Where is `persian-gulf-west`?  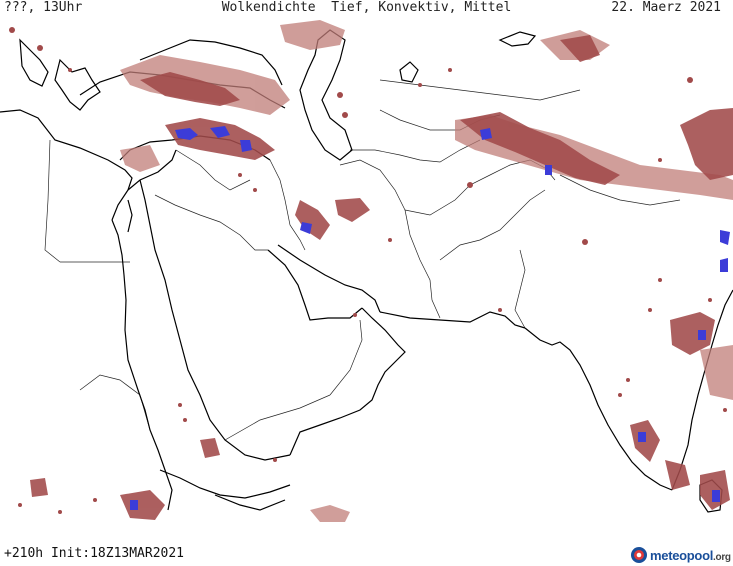 persian-gulf-west is located at coordinates (315, 285).